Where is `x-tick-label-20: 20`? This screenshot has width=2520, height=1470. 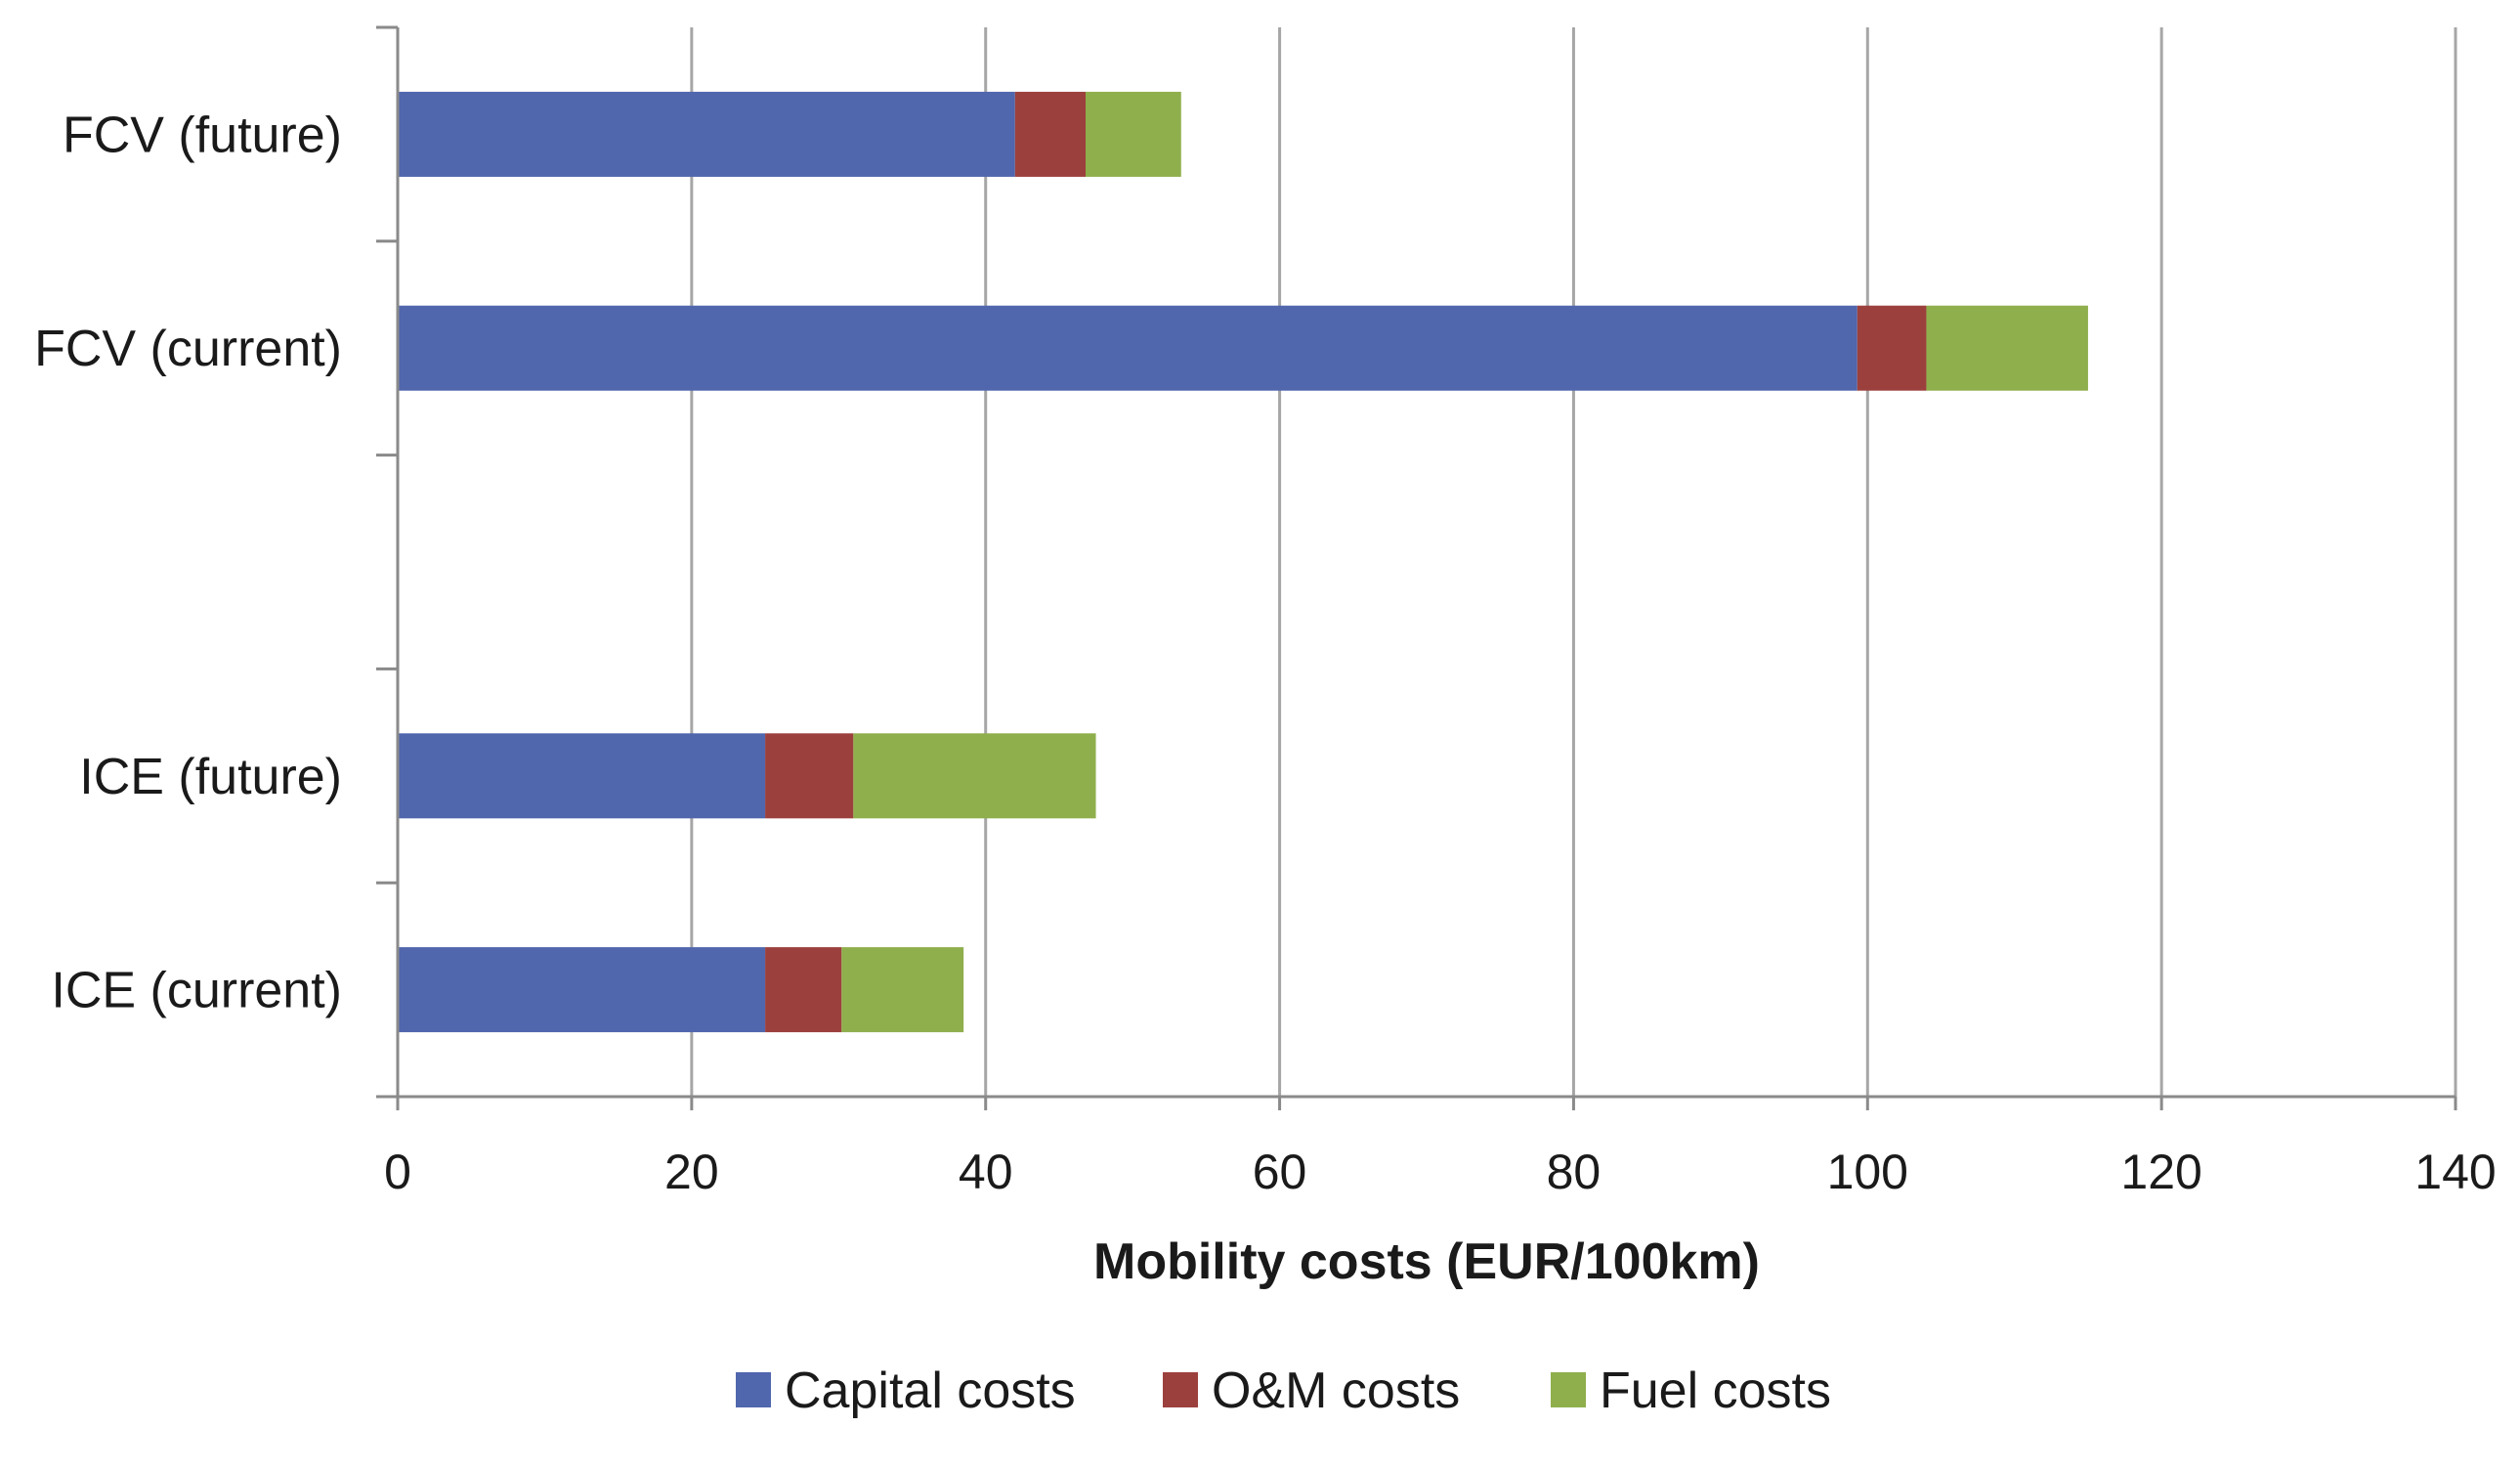
x-tick-label-20: 20 is located at coordinates (691, 1172).